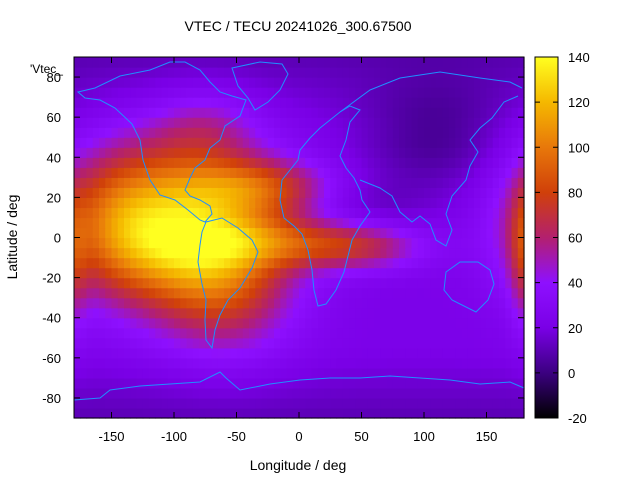 The image size is (640, 480). I want to click on series-key-label: 'Vtec_, so click(46, 69).